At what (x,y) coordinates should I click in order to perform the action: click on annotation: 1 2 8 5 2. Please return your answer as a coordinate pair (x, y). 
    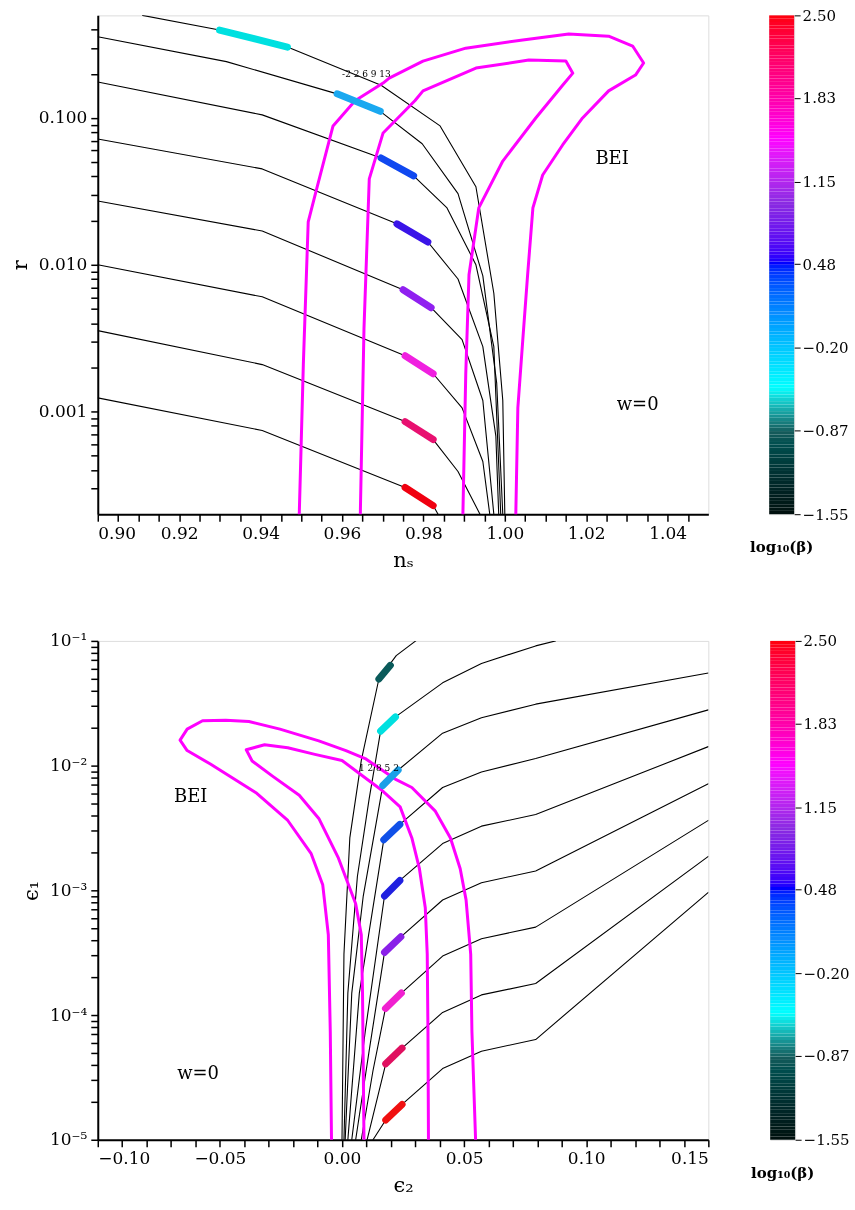
    Looking at the image, I should click on (378, 767).